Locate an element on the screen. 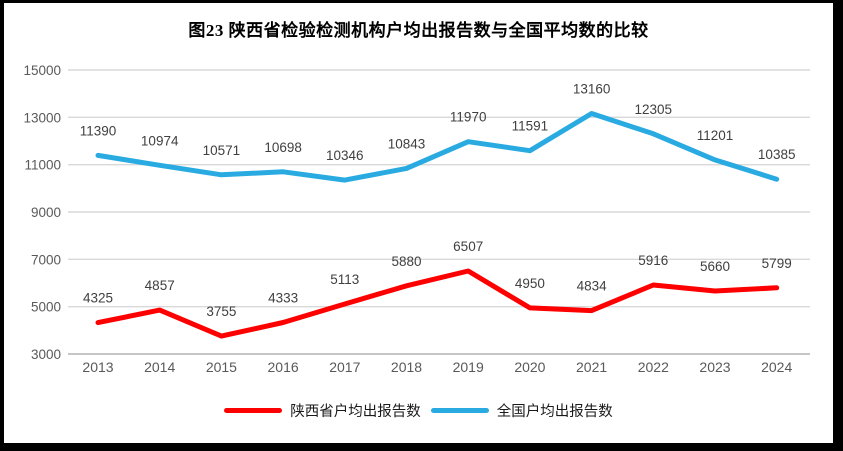 The height and width of the screenshot is (451, 843). data-label: 6507 is located at coordinates (468, 246).